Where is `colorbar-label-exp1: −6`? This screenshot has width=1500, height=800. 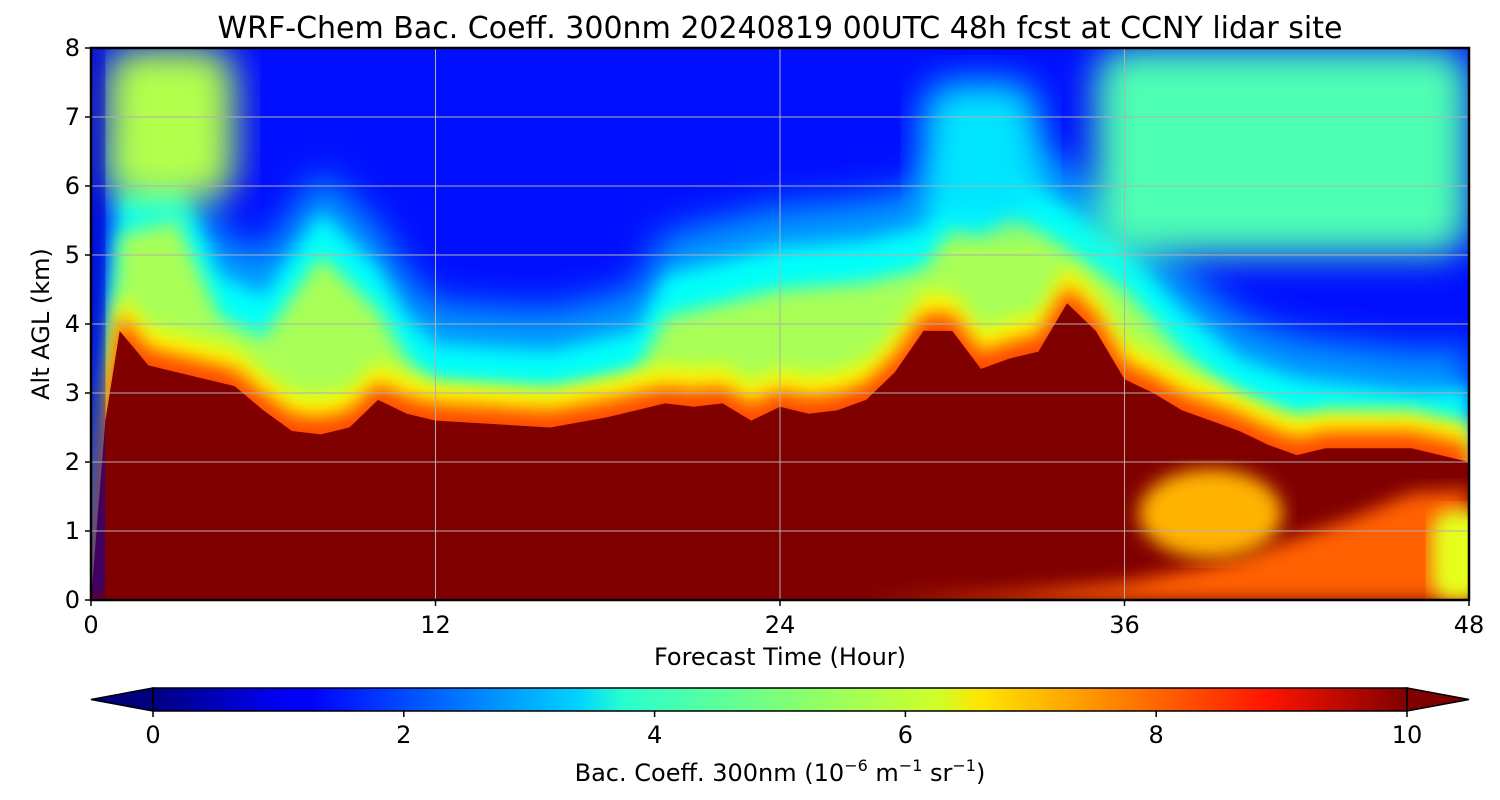 colorbar-label-exp1: −6 is located at coordinates (856, 765).